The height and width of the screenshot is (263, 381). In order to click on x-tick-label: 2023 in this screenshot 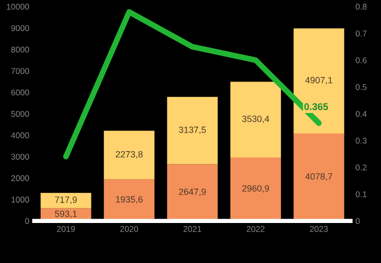, I will do `click(319, 229)`.